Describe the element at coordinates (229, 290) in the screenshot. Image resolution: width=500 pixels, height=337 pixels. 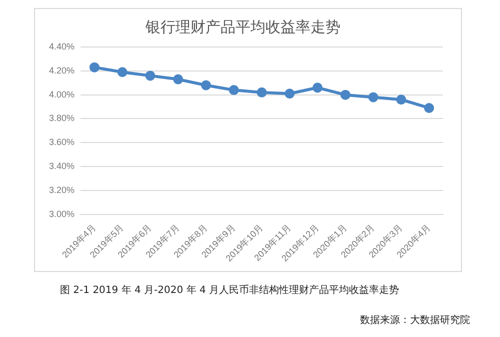
I see `caption: 图 2-1 2019 年 4 月-2020 年 4 月人民币非结构性理财产品平均收益率走势` at that location.